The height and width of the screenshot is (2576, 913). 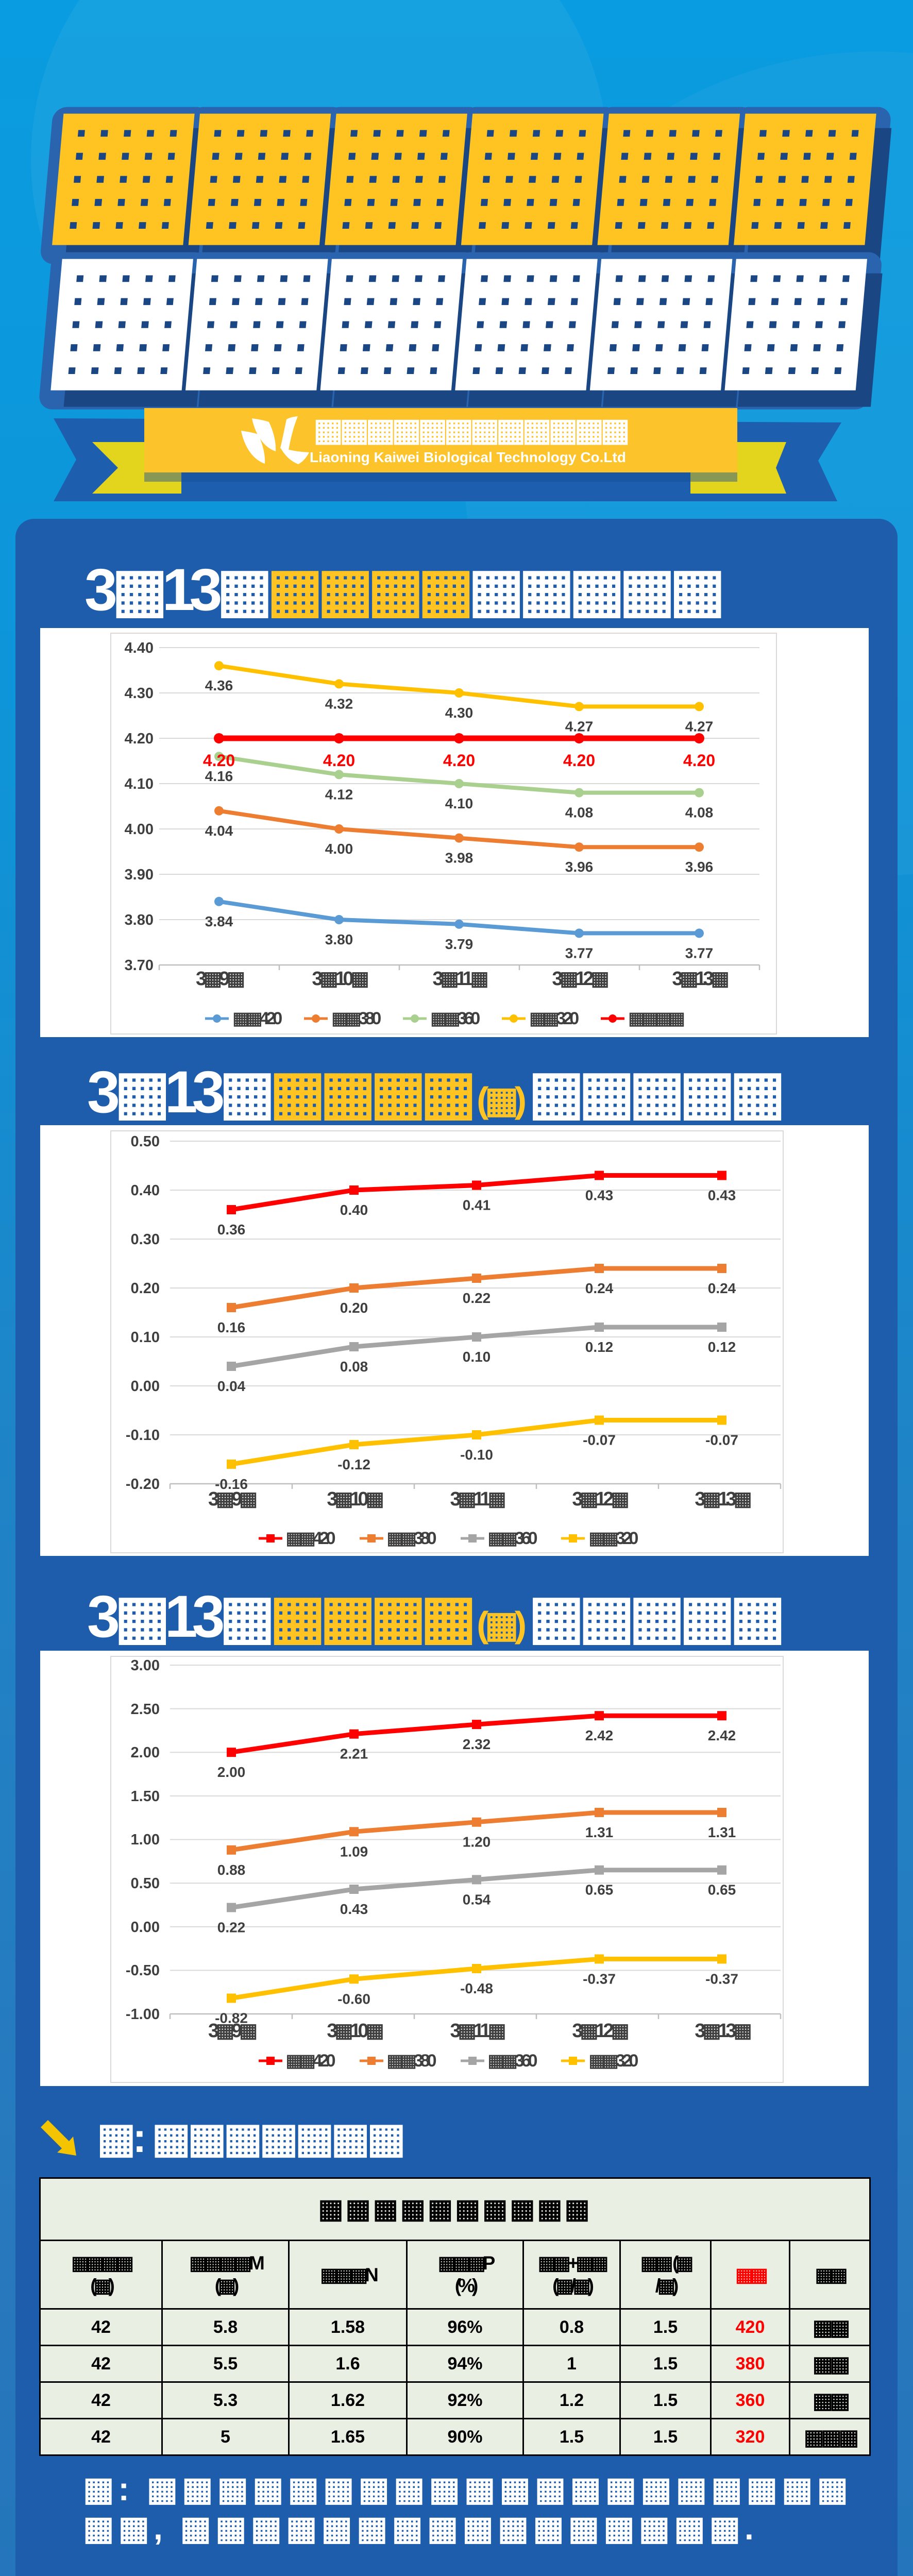 What do you see at coordinates (339, 703) in the screenshot?
I see `svg-text: 4.32` at bounding box center [339, 703].